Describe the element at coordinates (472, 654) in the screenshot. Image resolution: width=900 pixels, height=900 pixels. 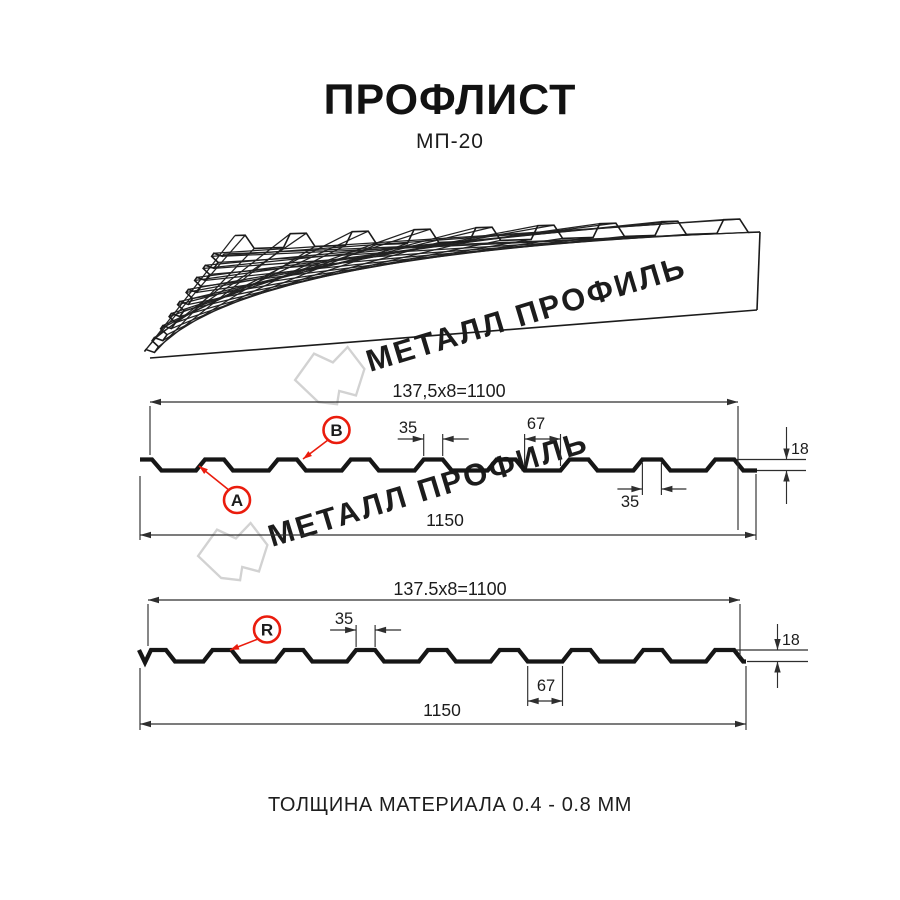
I see `cross-section-bottom: 137.5x8=1100 35 67 18 1150 R` at that location.